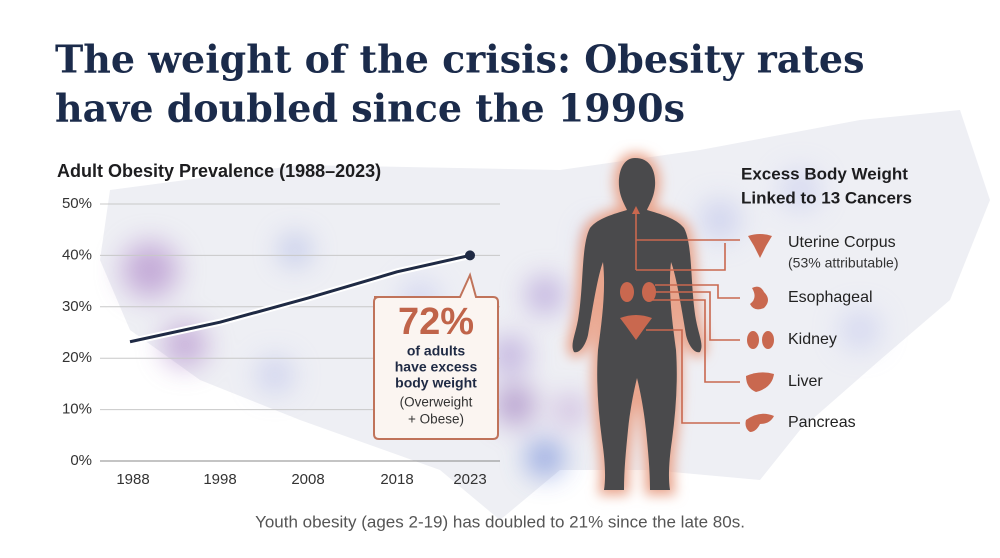 This screenshot has width=1000, height=558. What do you see at coordinates (77, 306) in the screenshot?
I see `y-tick-label: 30%` at bounding box center [77, 306].